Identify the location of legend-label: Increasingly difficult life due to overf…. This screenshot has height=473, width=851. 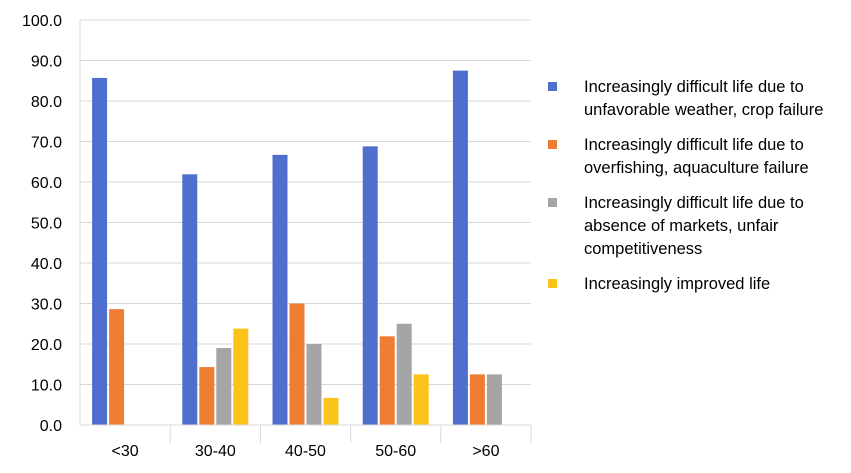
(696, 156).